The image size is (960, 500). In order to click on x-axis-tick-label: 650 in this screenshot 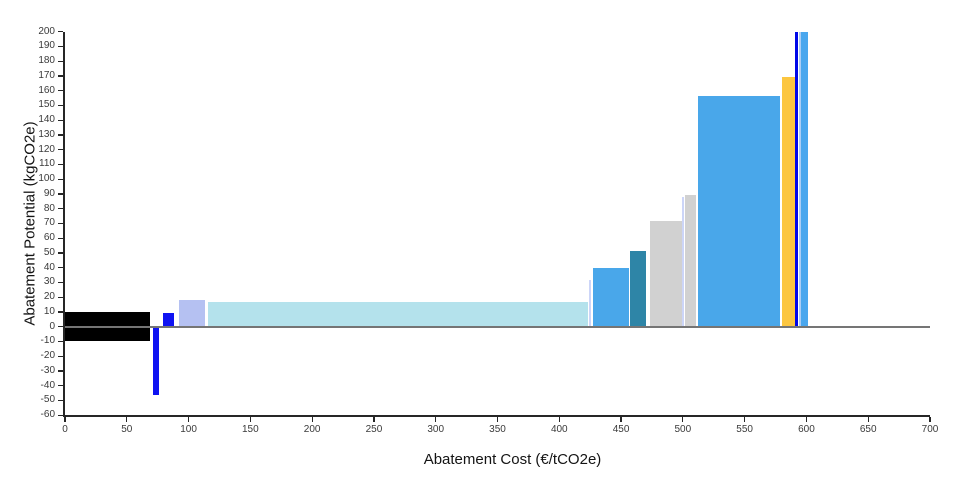, I will do `click(868, 430)`.